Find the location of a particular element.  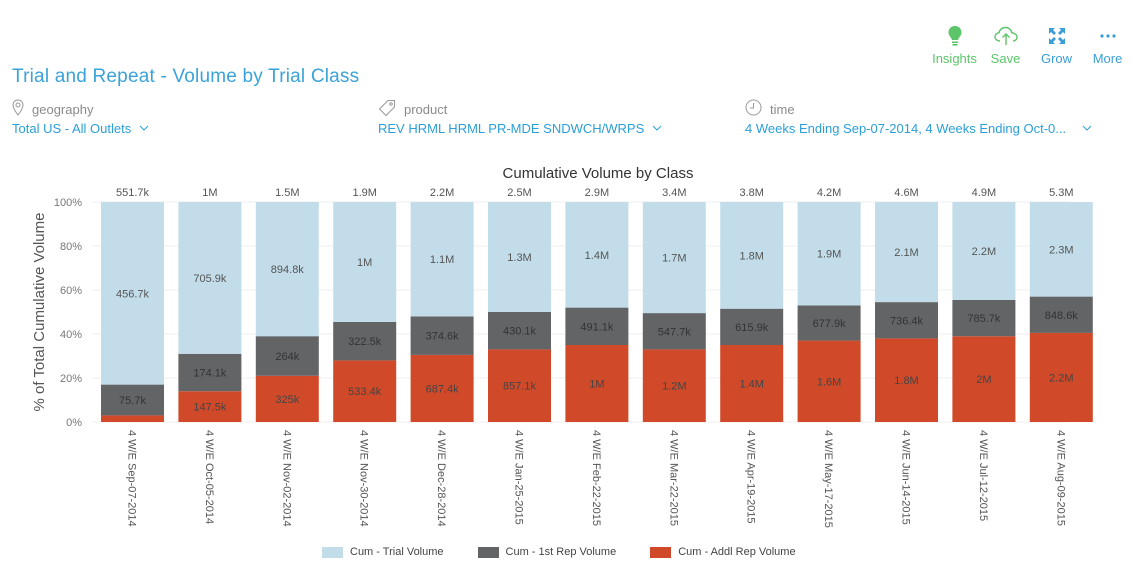

bar-group: 2.2M 848.6k 2.3M is located at coordinates (1061, 312).